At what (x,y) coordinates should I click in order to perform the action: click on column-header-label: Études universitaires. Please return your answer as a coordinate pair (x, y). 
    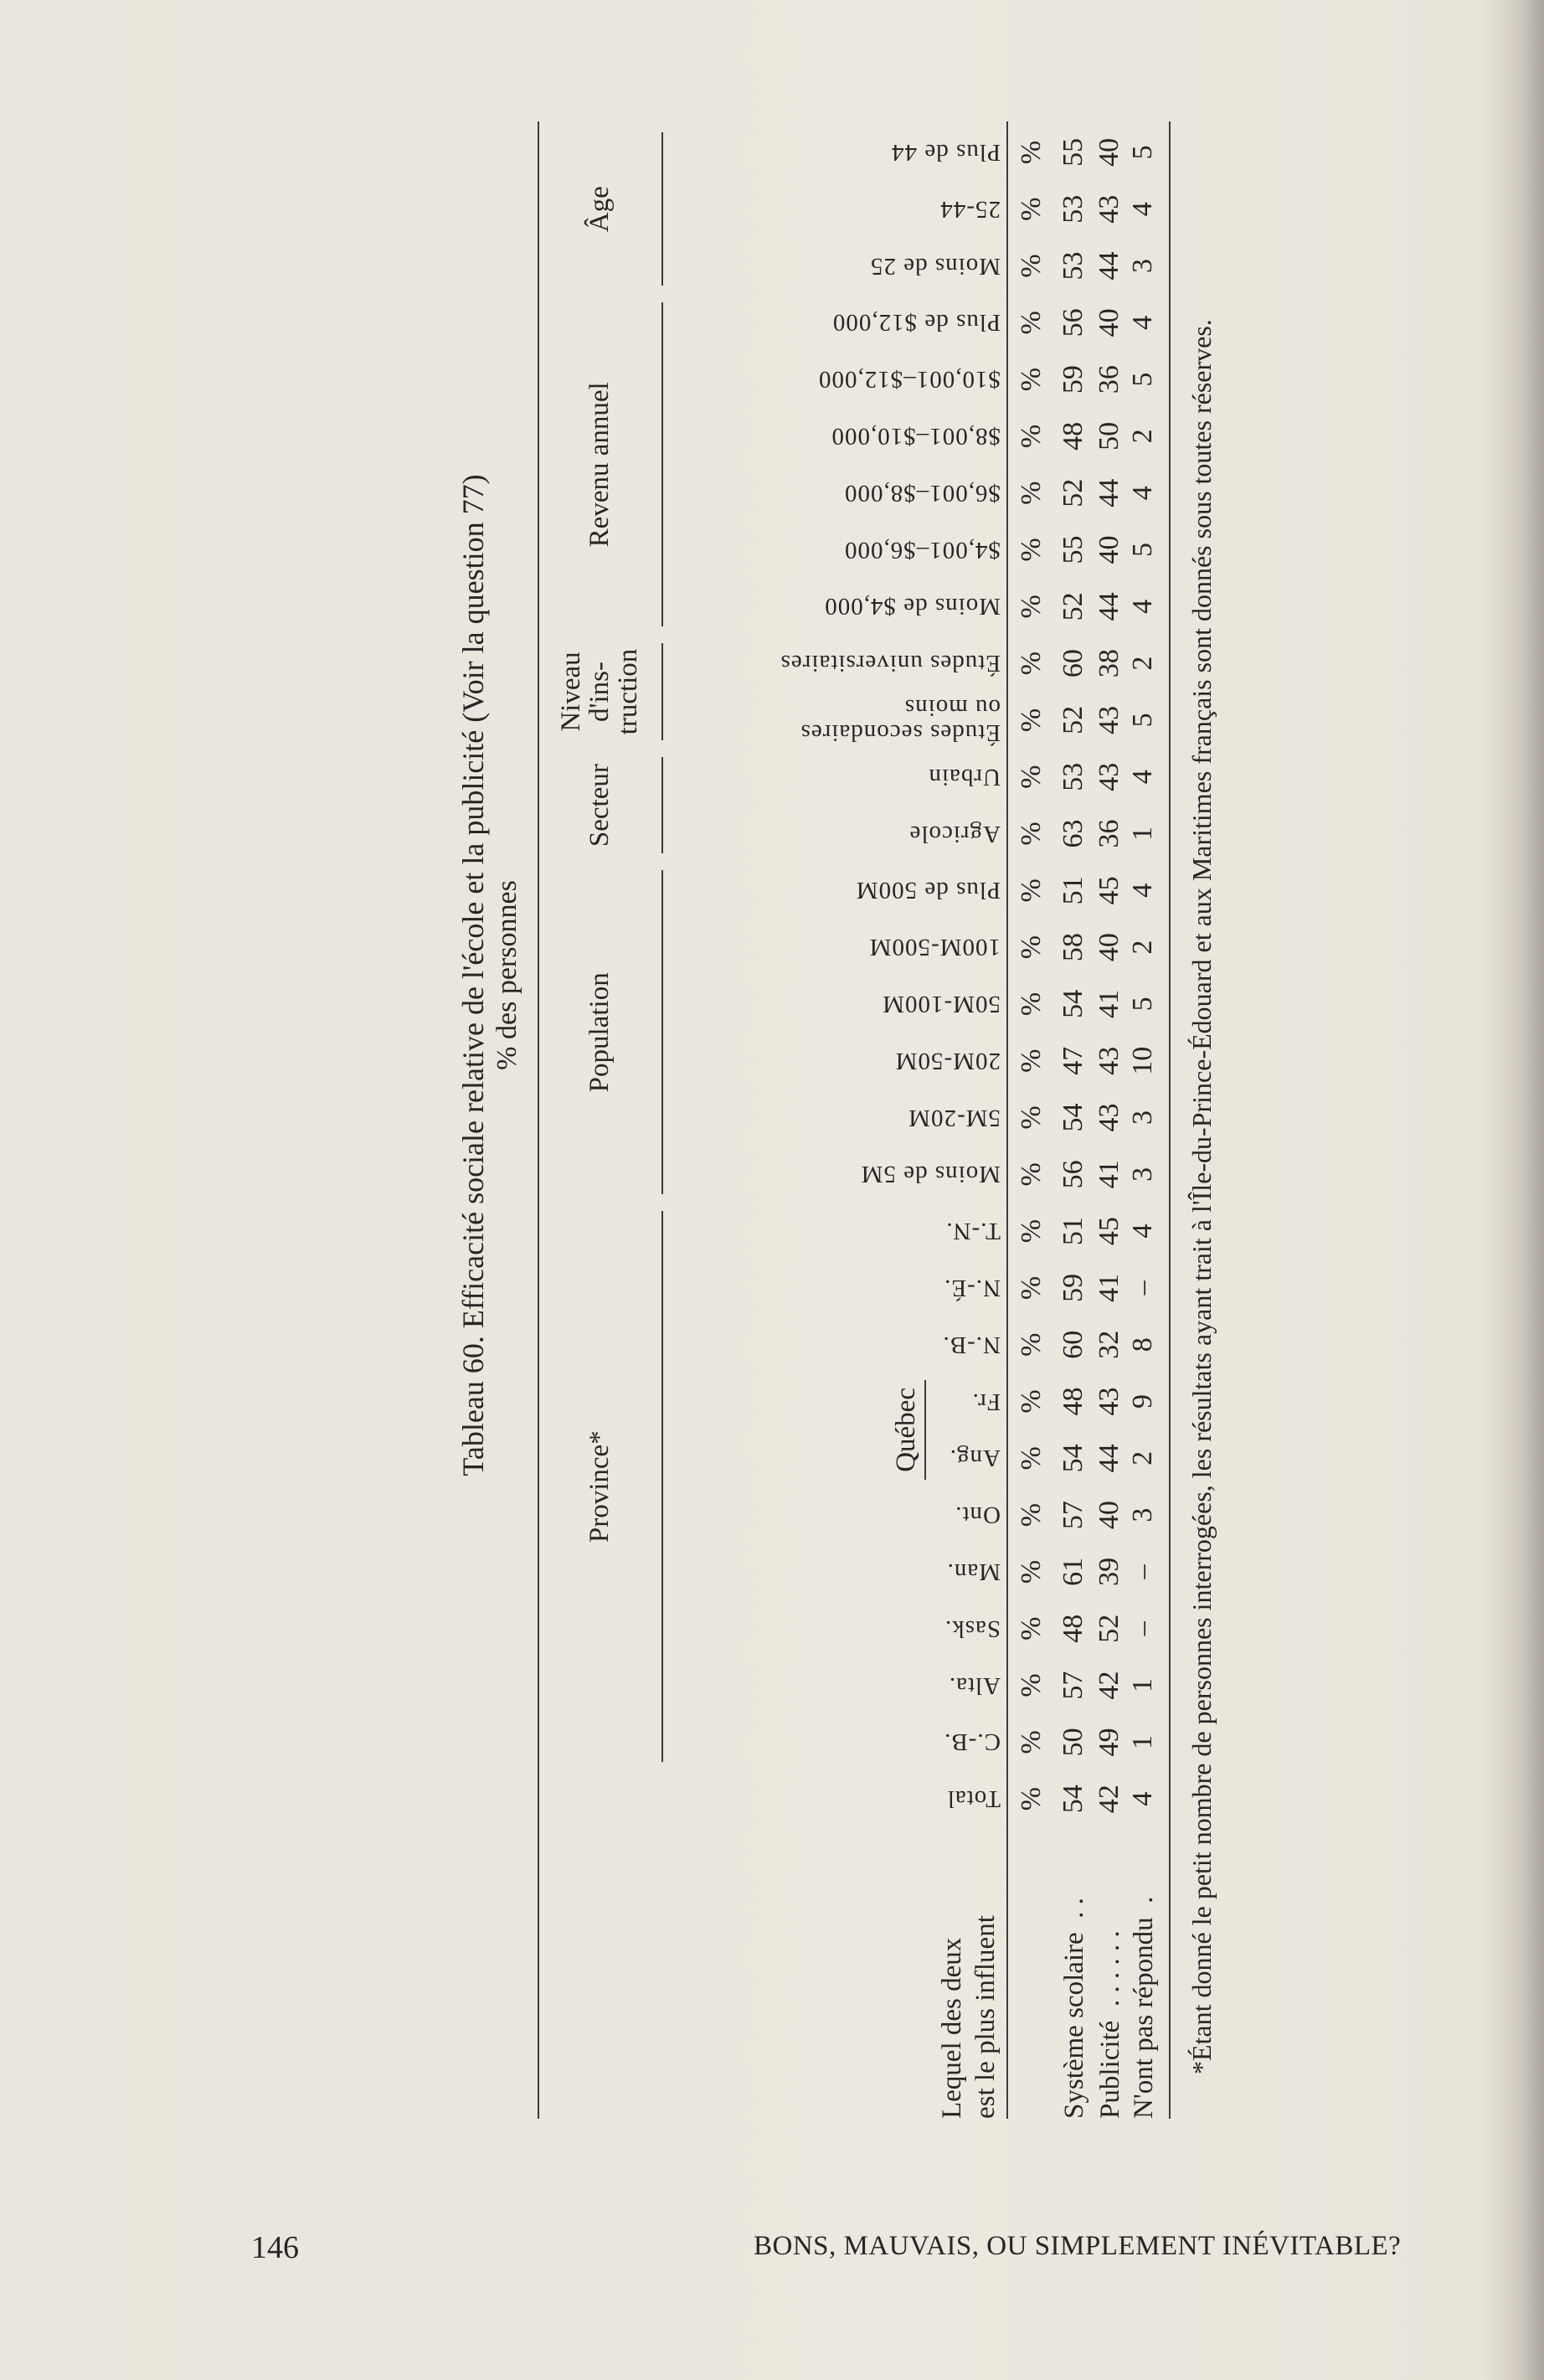
    Looking at the image, I should click on (890, 663).